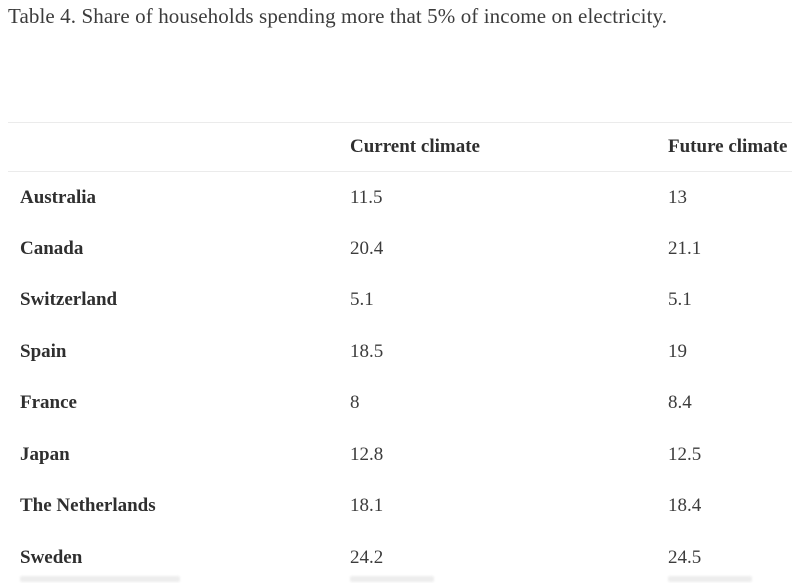 The image size is (800, 583). I want to click on header-row: Current climate Future climate, so click(400, 147).